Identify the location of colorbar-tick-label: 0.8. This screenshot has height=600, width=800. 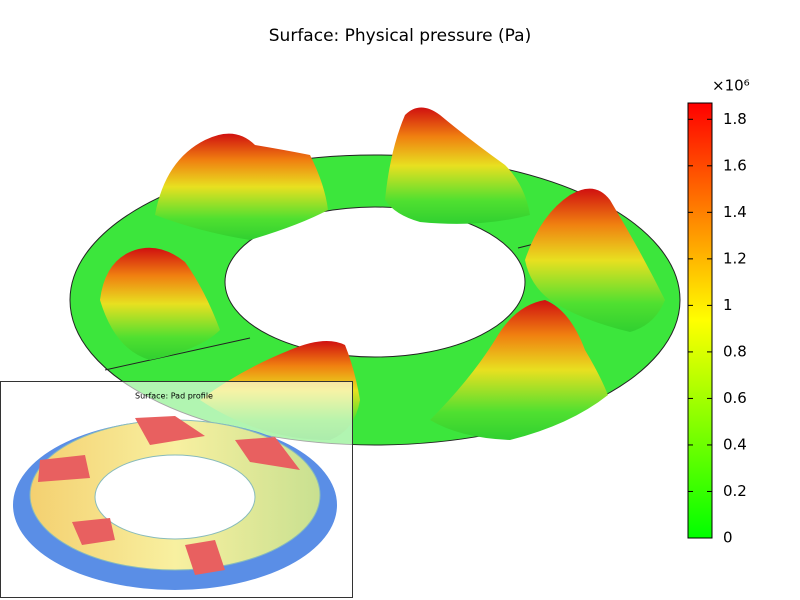
(735, 351).